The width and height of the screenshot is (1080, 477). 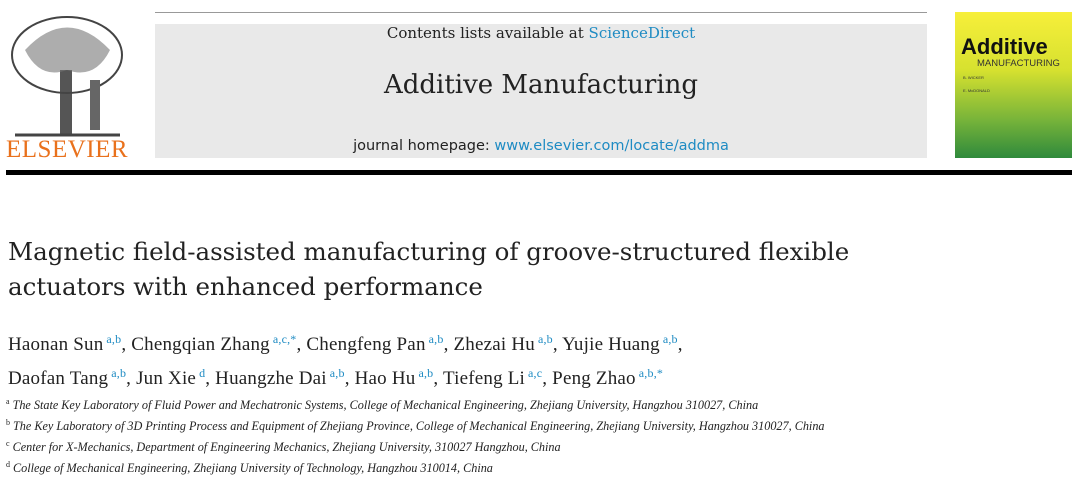 I want to click on cover-editor-1: B. WICKER, so click(x=973, y=77).